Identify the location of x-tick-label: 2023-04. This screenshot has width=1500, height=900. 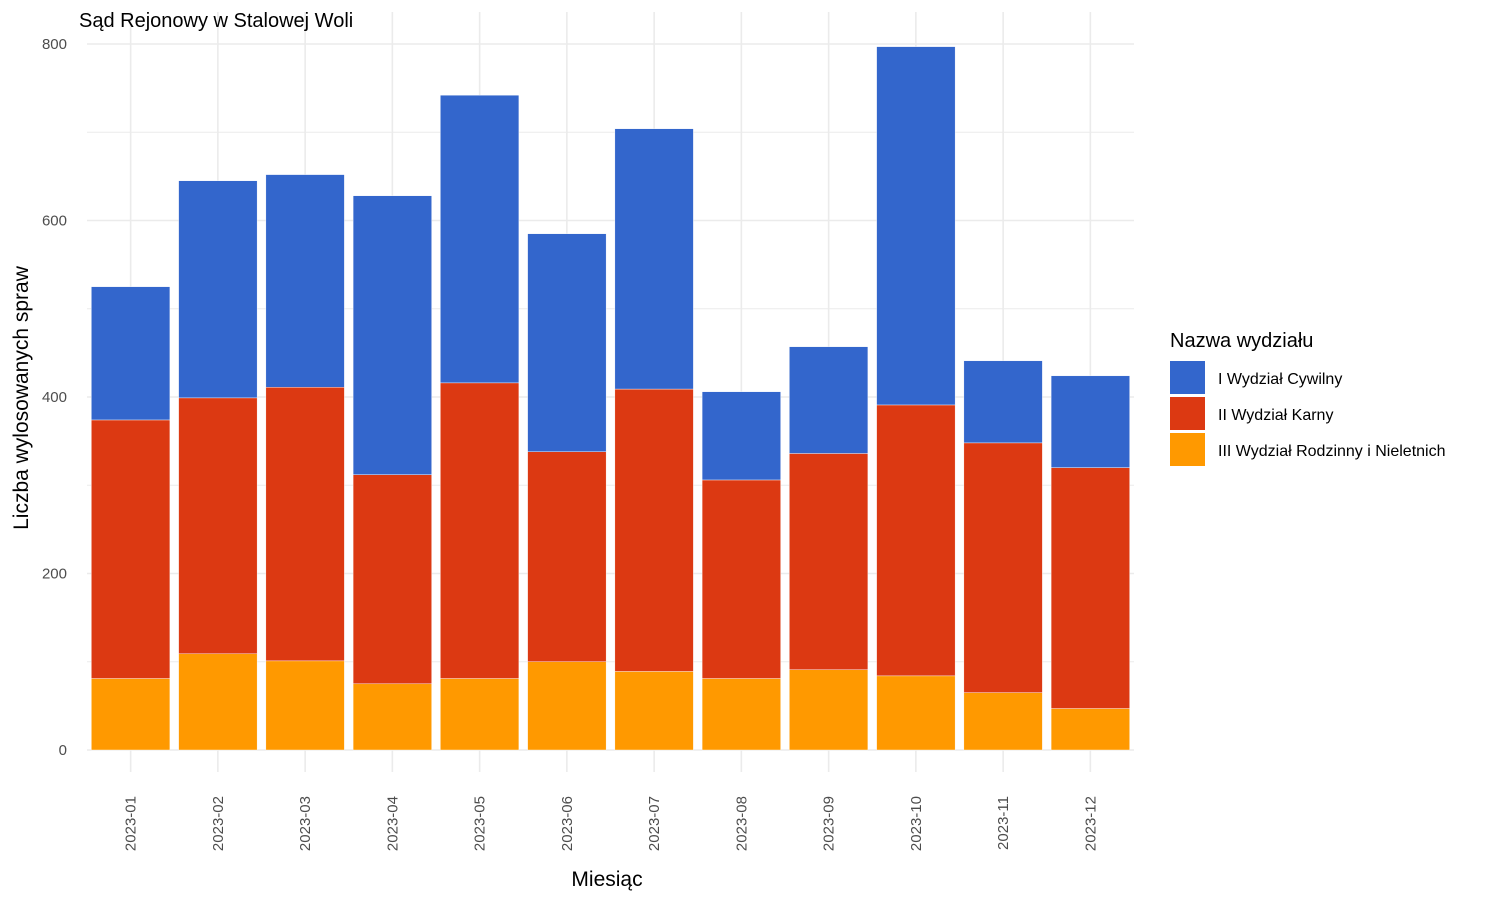
(392, 823).